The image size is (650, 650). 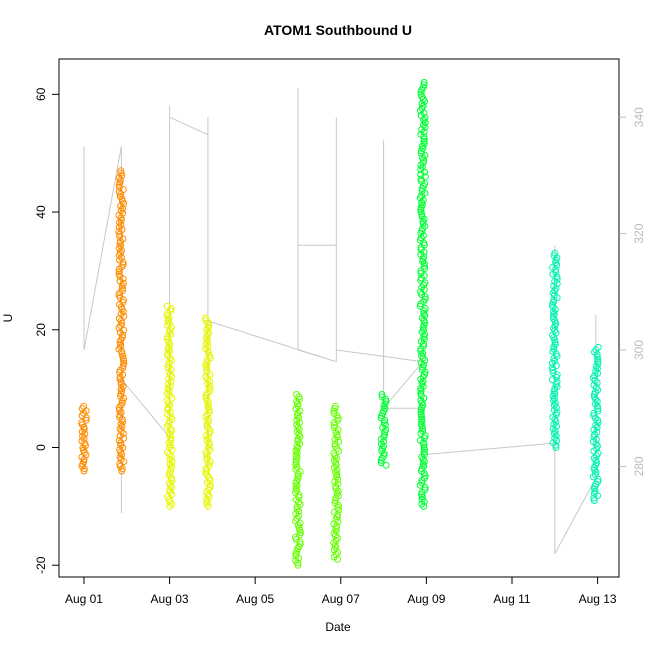 What do you see at coordinates (41, 94) in the screenshot?
I see `y-tick-label: 60` at bounding box center [41, 94].